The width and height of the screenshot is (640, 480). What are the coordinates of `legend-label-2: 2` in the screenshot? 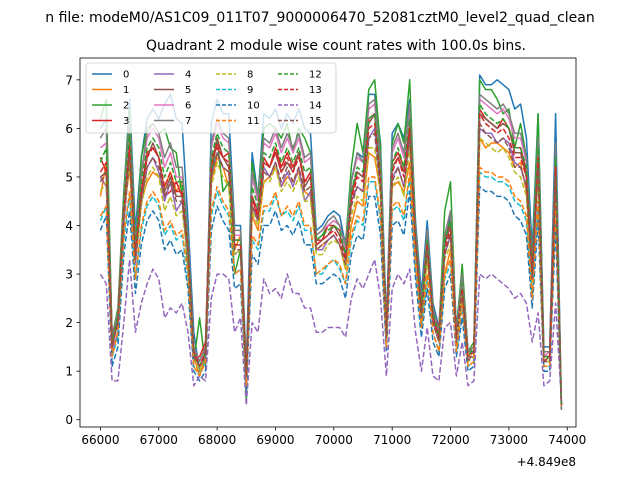 It's located at (126, 106).